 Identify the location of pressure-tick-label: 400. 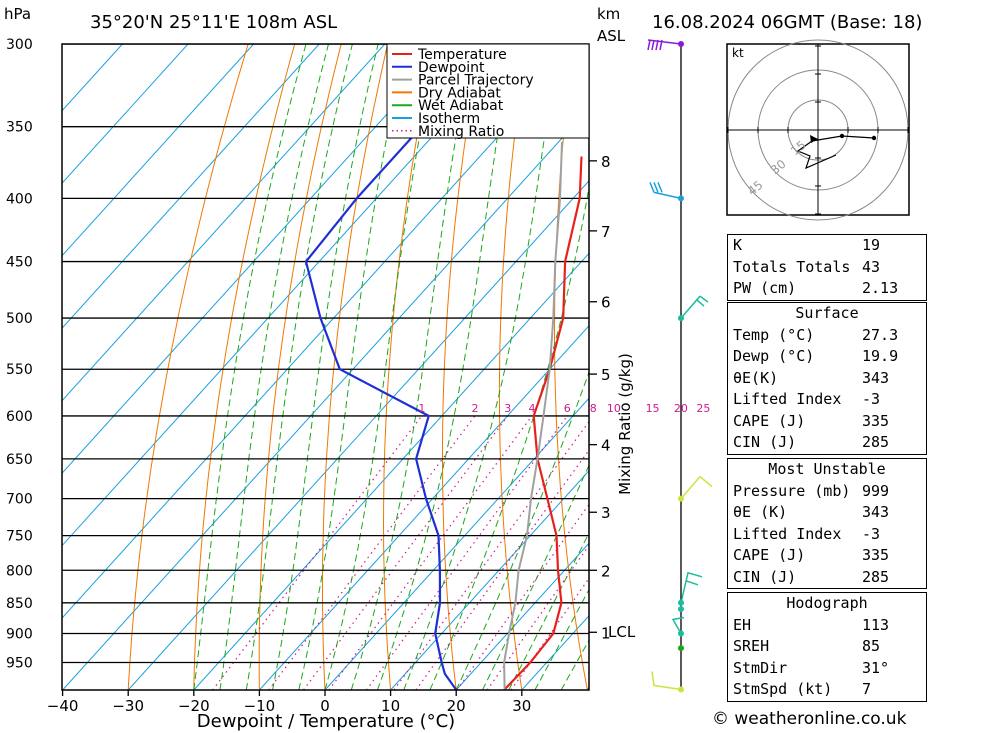
(19, 199).